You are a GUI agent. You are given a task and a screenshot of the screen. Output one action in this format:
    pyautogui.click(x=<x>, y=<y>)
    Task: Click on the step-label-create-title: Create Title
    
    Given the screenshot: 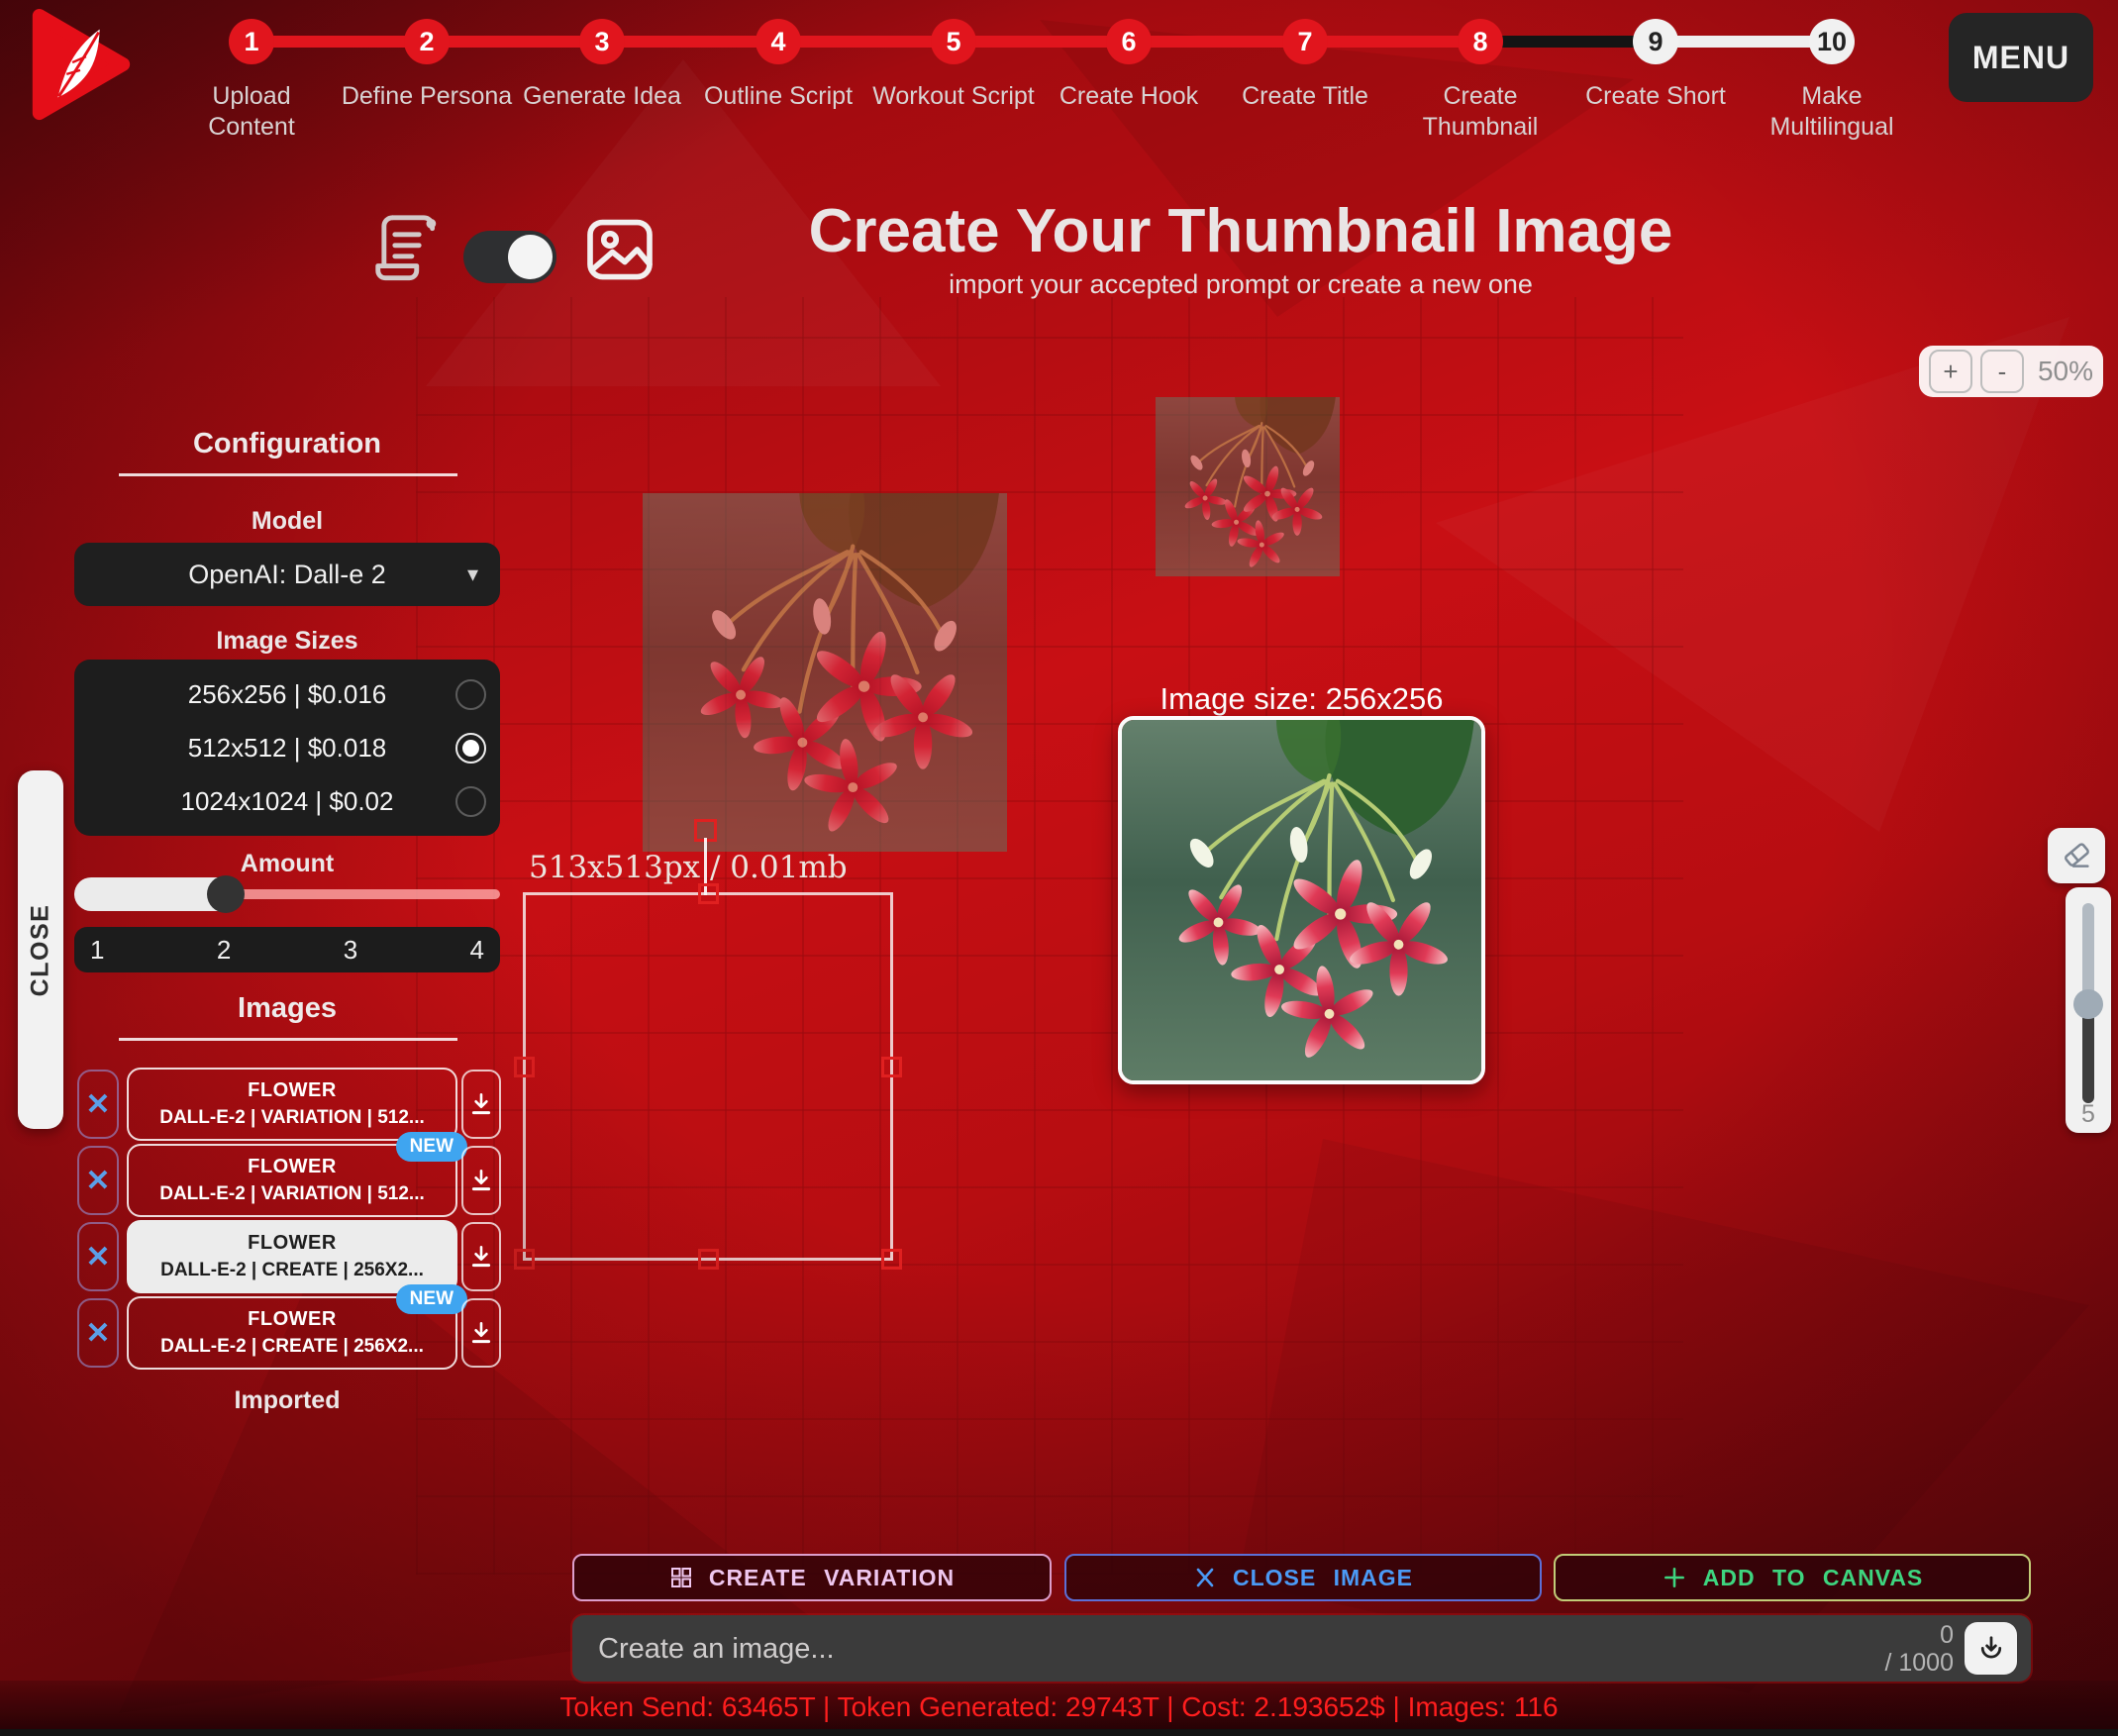 What is the action you would take?
    pyautogui.click(x=1305, y=96)
    